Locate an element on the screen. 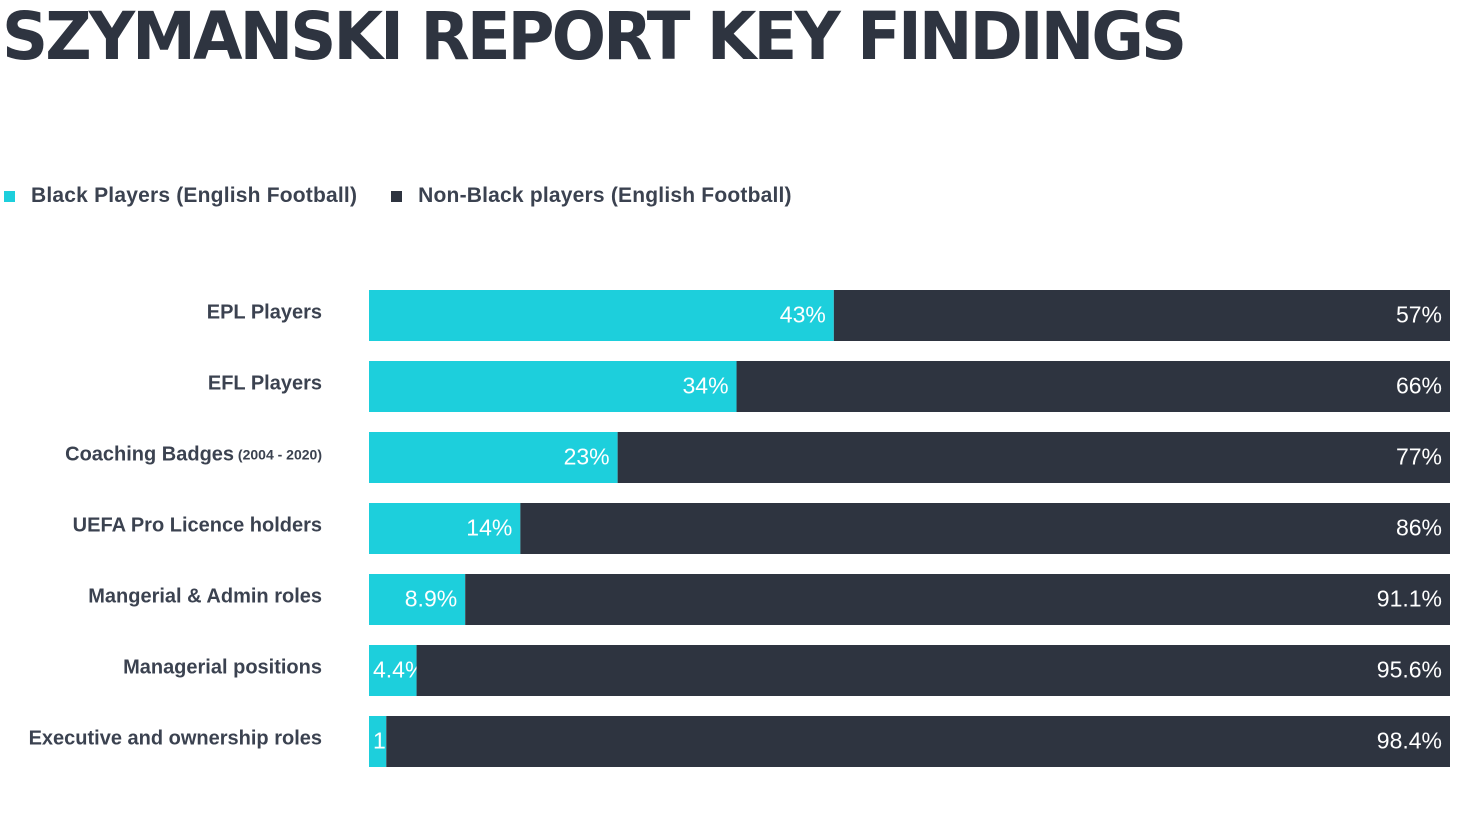 The image size is (1460, 821). legend-item-non-black-players: Non-Black players (English Football) is located at coordinates (591, 196).